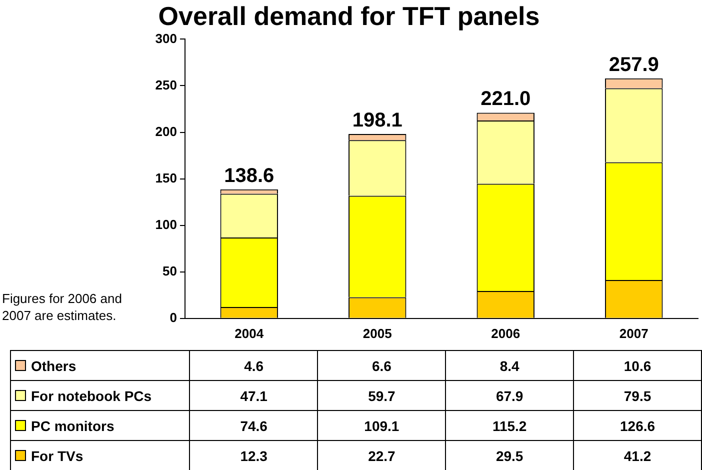  I want to click on x-tick-label: 2004, so click(249, 333).